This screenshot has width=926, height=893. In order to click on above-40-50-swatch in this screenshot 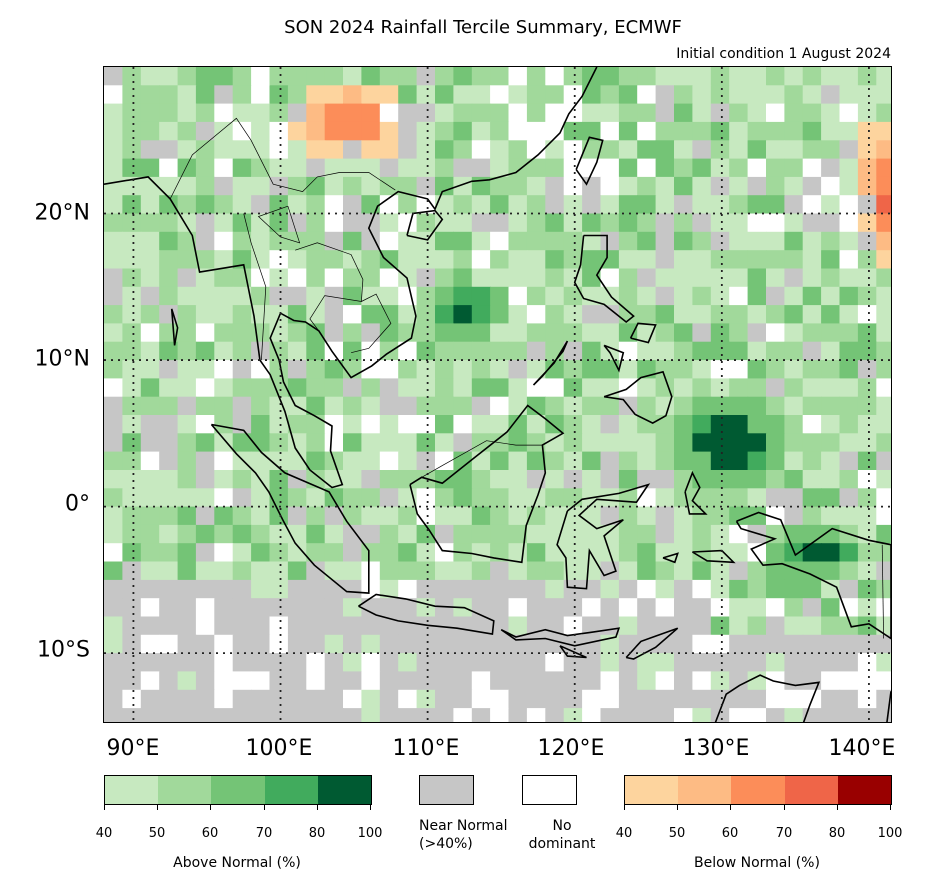, I will do `click(132, 790)`.